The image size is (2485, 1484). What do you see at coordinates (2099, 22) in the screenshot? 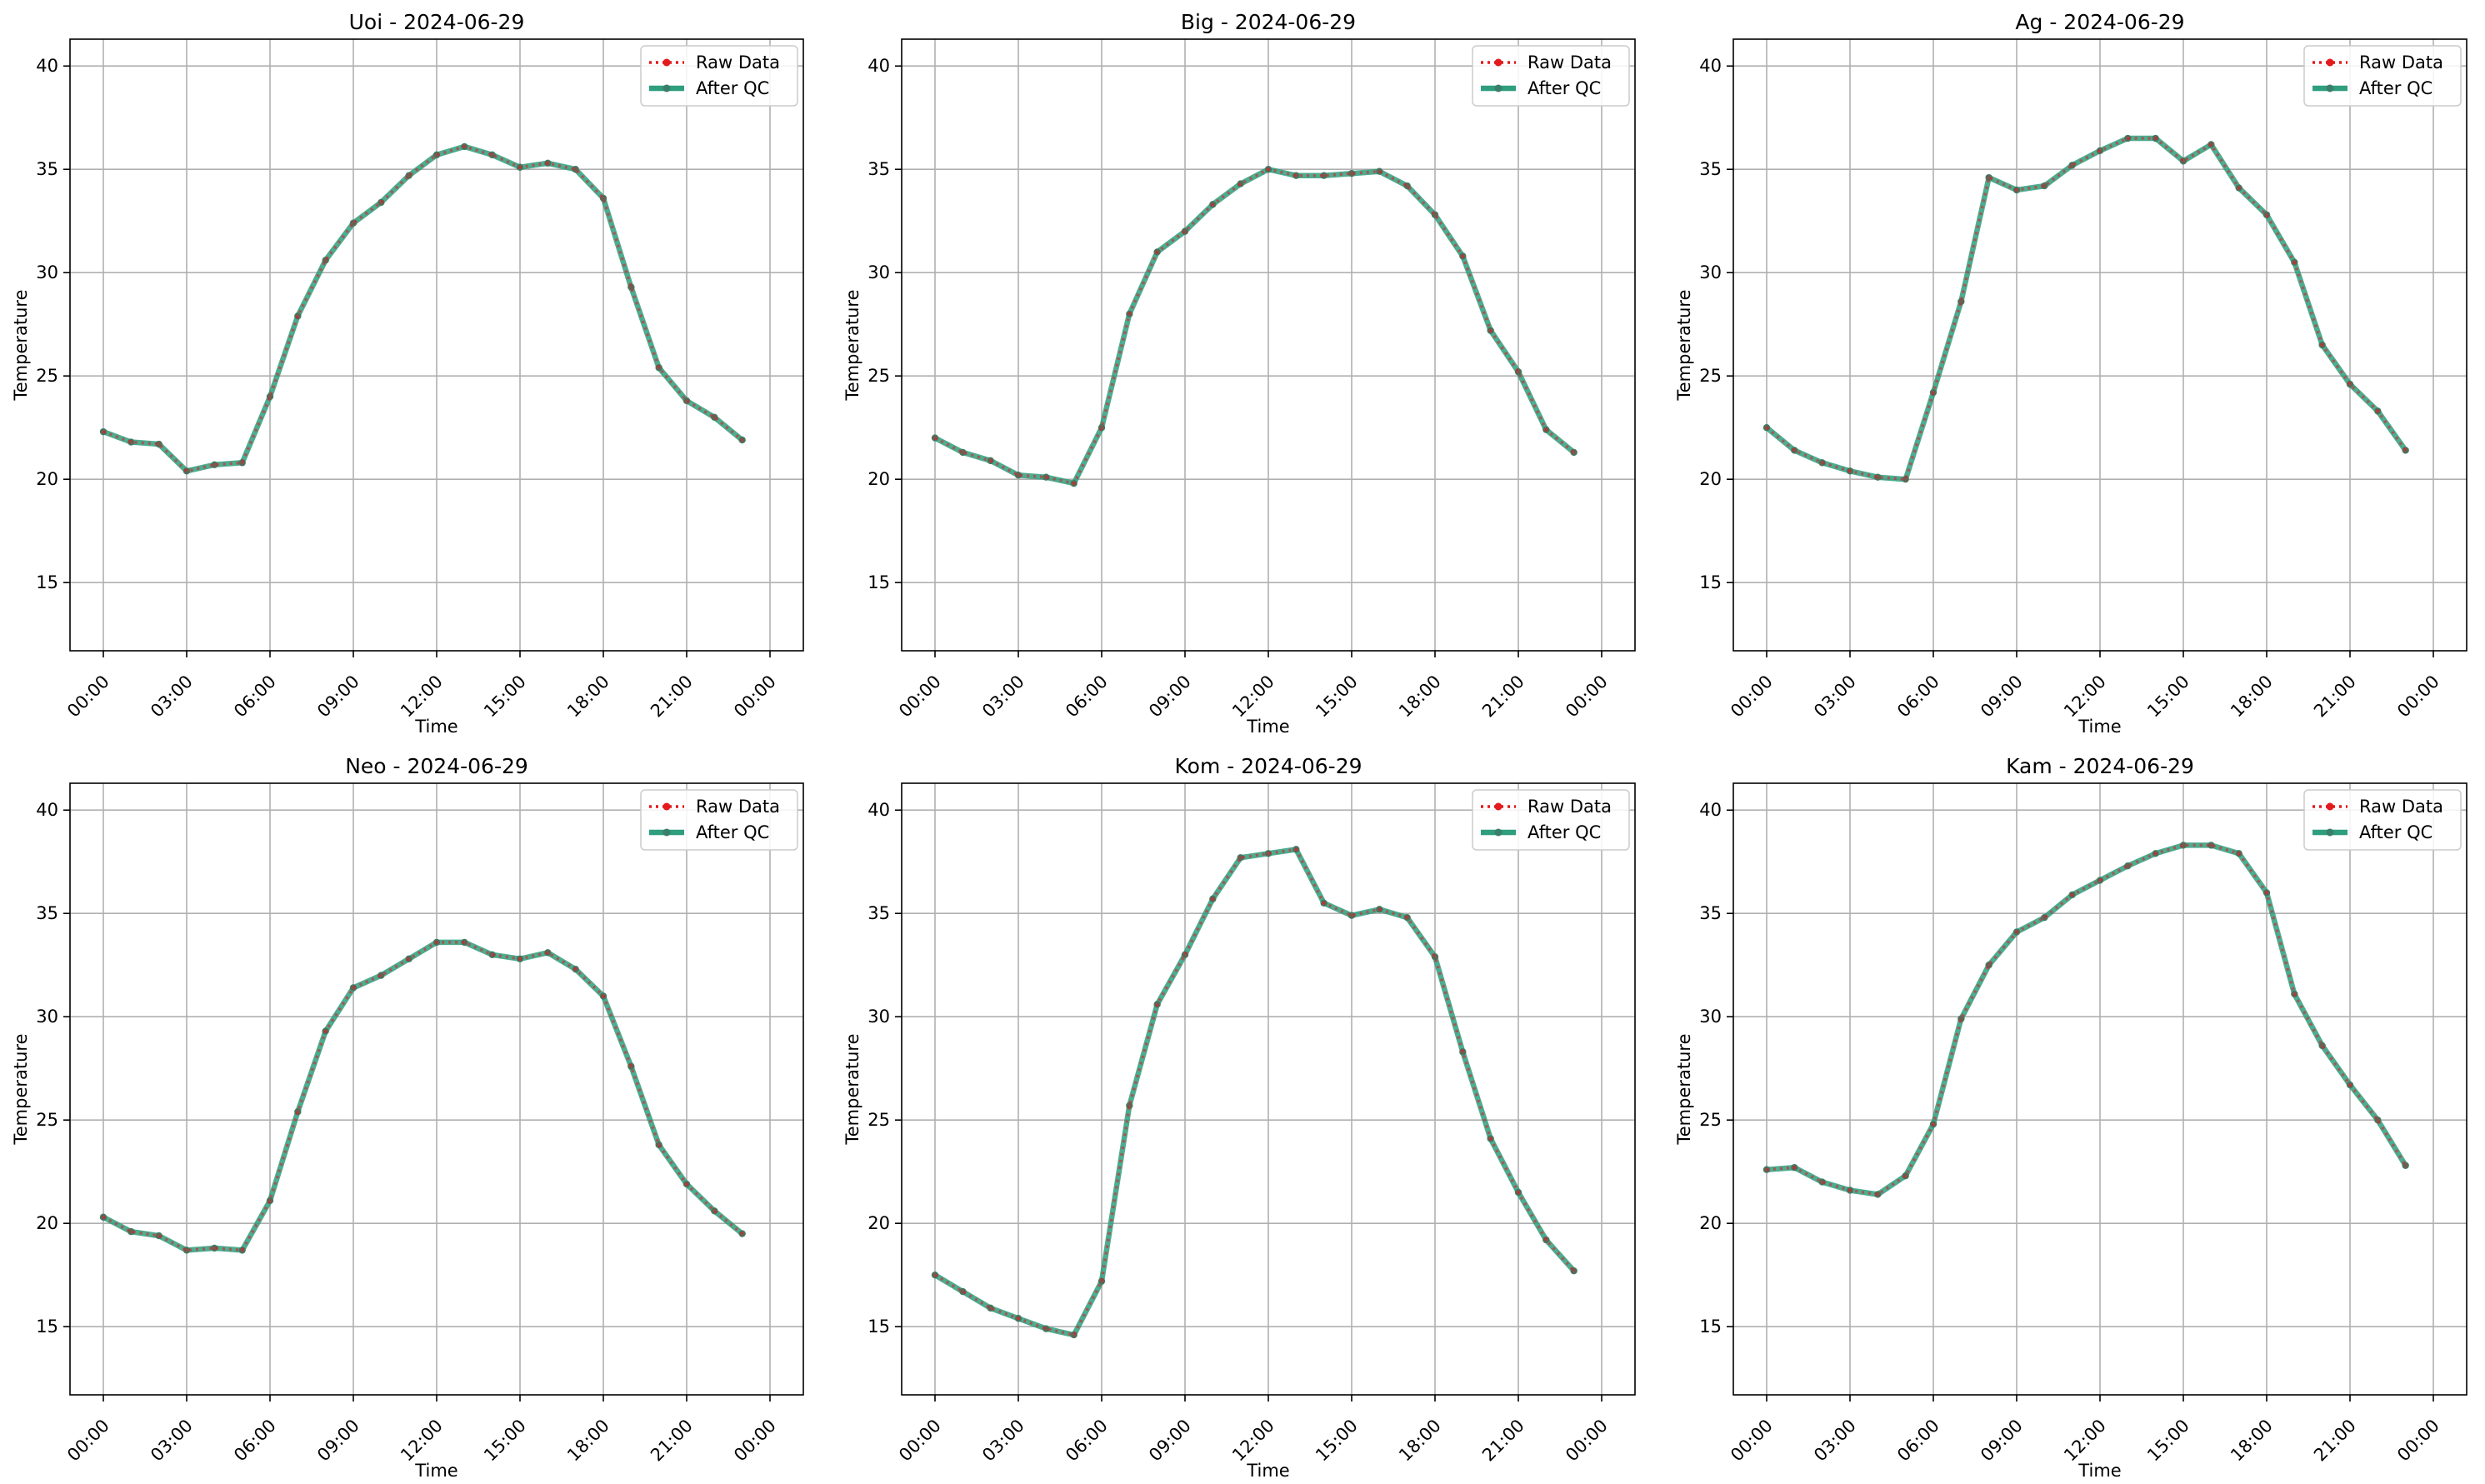
I see `subplot-title: Ag - 2024-06-29` at bounding box center [2099, 22].